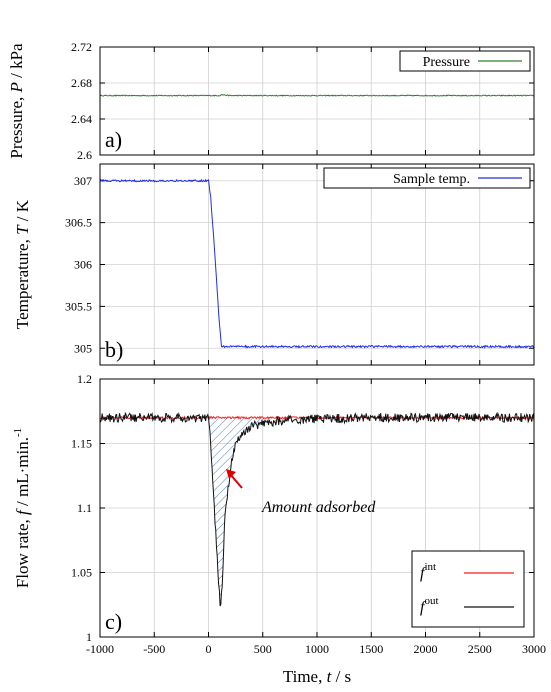 Image resolution: width=551 pixels, height=692 pixels. I want to click on legend-label-sup: int, so click(430, 567).